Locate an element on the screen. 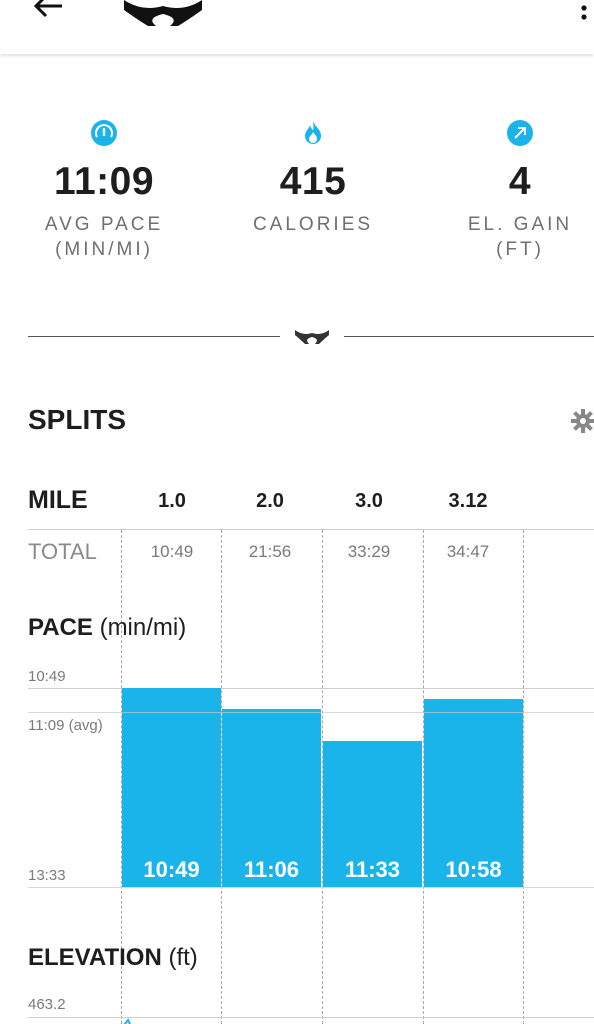 Image resolution: width=594 pixels, height=1024 pixels. divider-right is located at coordinates (469, 336).